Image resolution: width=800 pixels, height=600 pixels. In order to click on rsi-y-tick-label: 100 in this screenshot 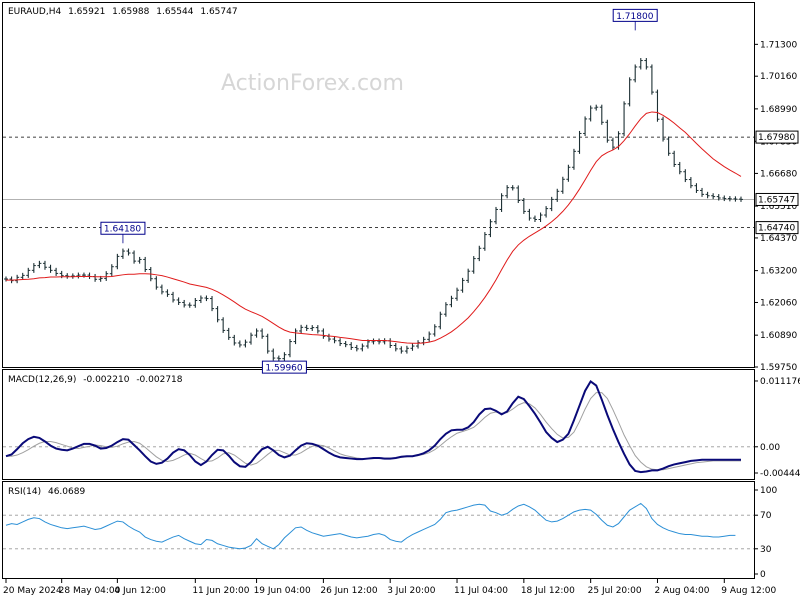, I will do `click(768, 491)`.